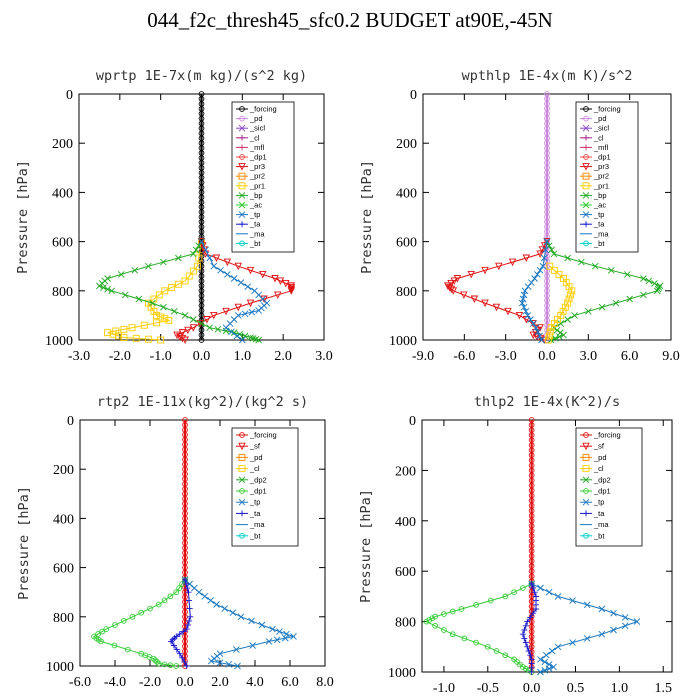  I want to click on x-tick-label: 3.0, so click(589, 356).